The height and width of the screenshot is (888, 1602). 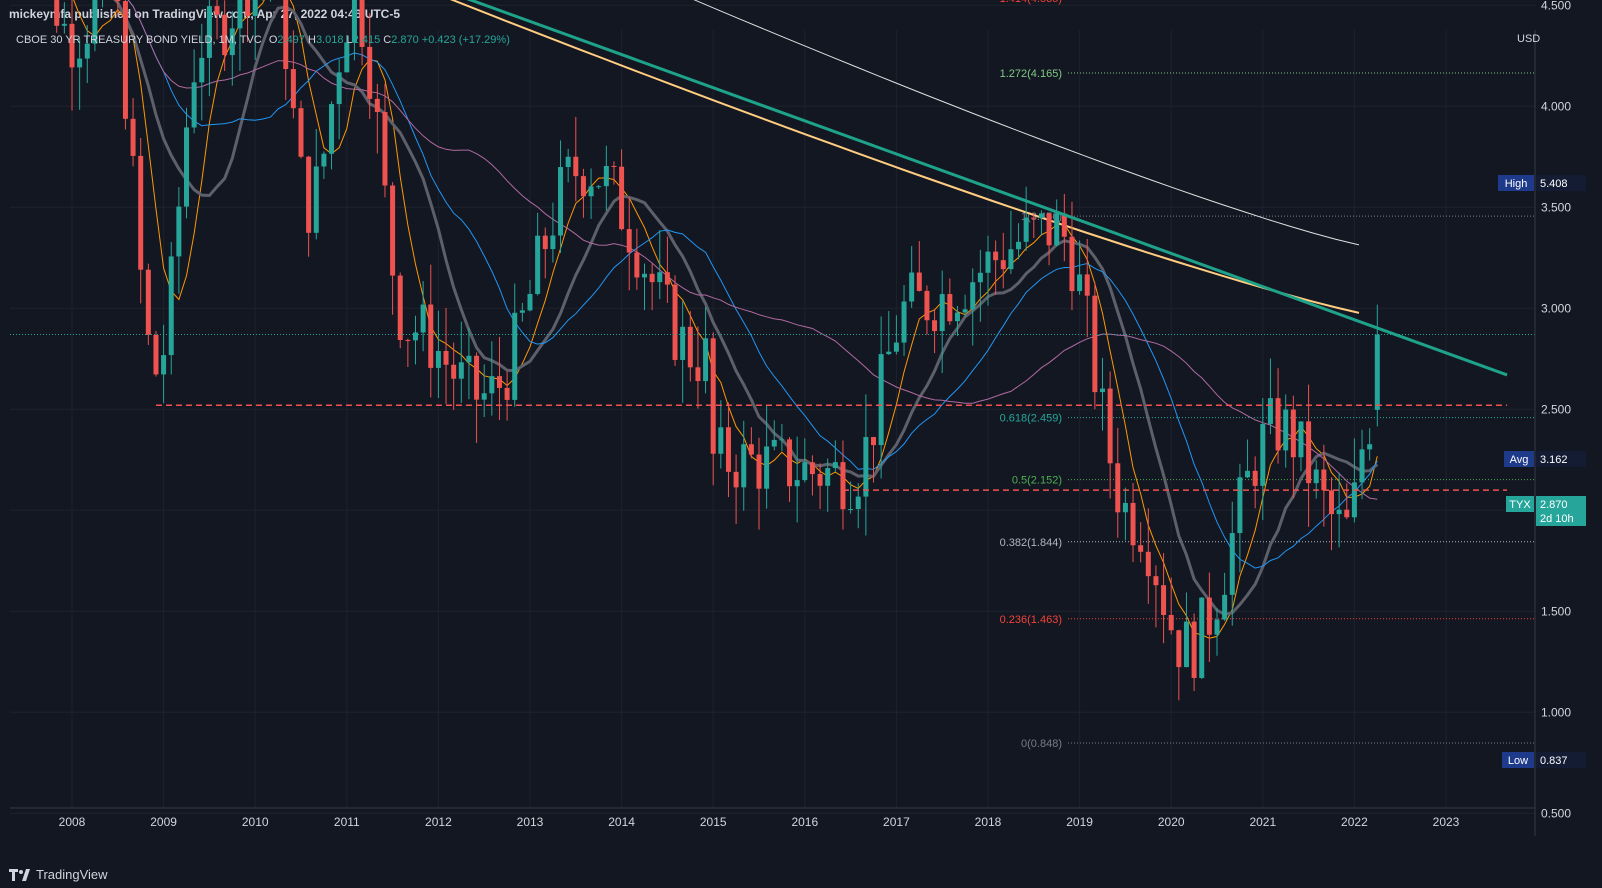 I want to click on price-tick-label: 4.000, so click(x=1556, y=106).